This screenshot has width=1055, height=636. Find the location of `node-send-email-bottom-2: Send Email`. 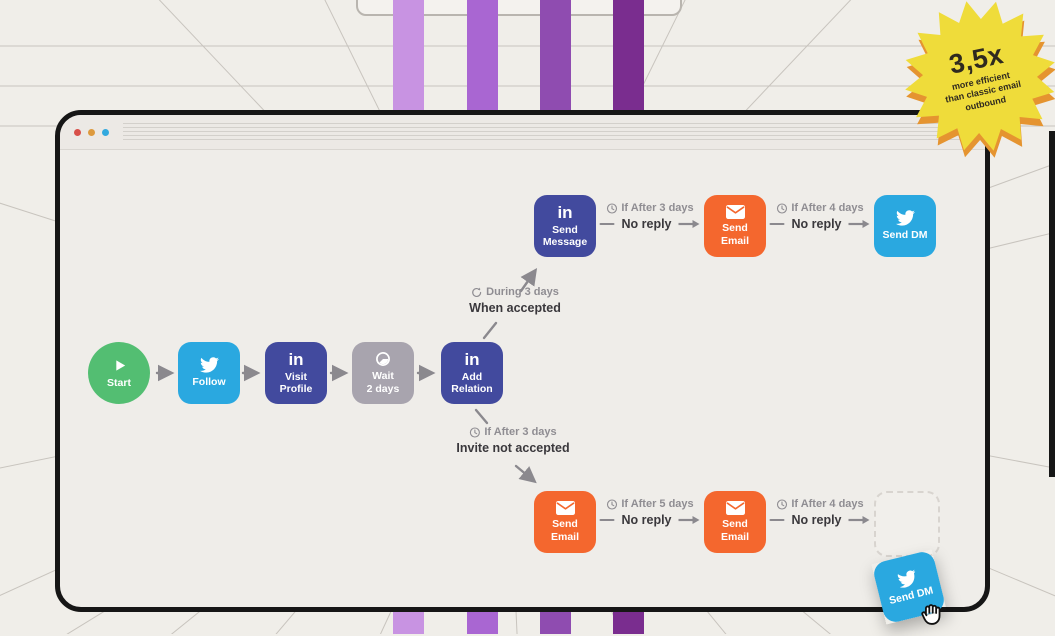

node-send-email-bottom-2: Send Email is located at coordinates (735, 522).